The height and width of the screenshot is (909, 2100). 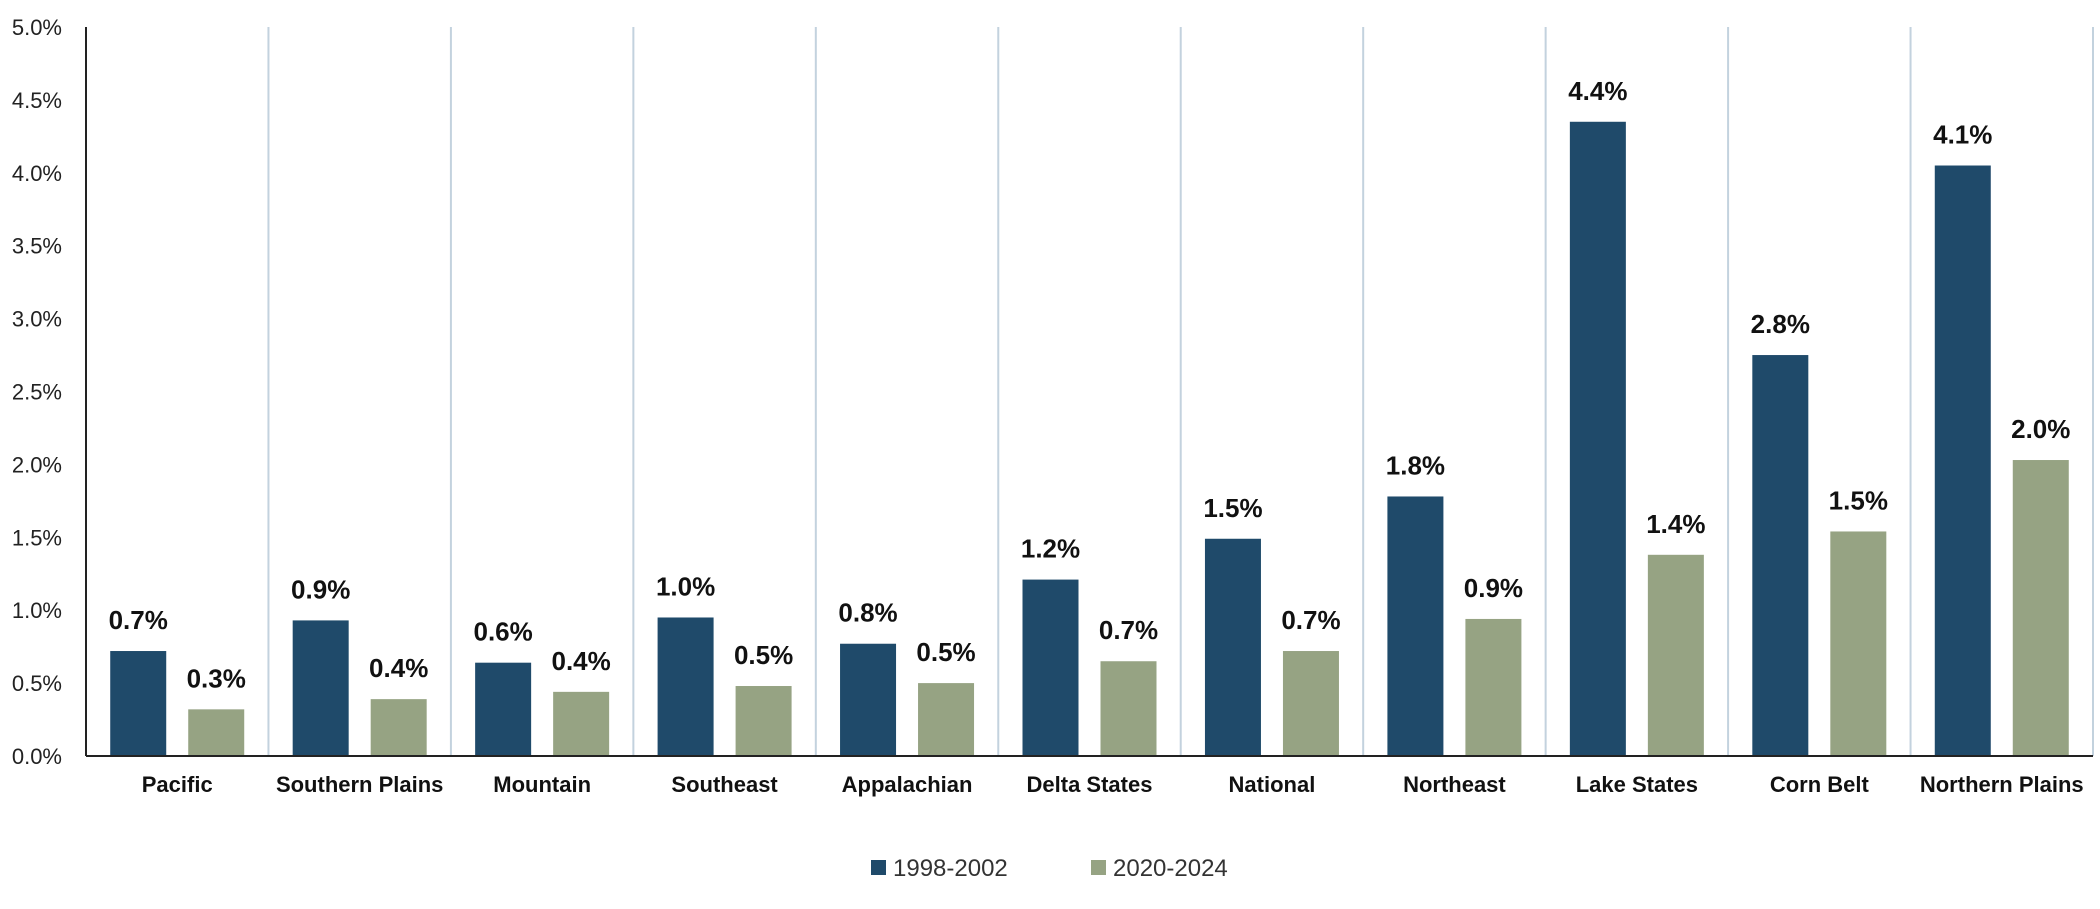 I want to click on x-category-label: Pacific, so click(x=177, y=784).